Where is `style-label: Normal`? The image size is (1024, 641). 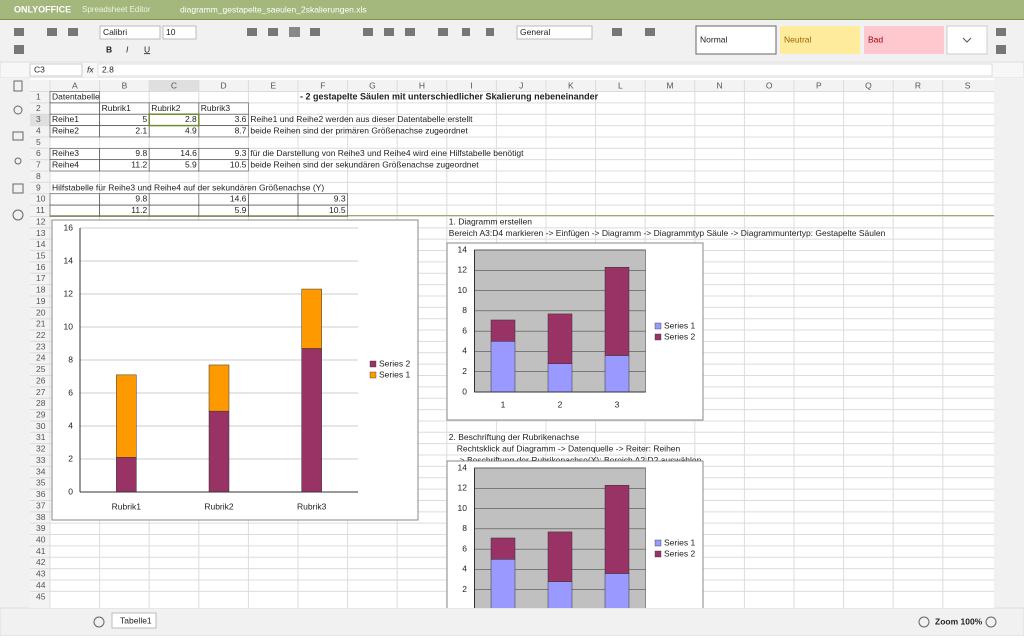 style-label: Normal is located at coordinates (714, 39).